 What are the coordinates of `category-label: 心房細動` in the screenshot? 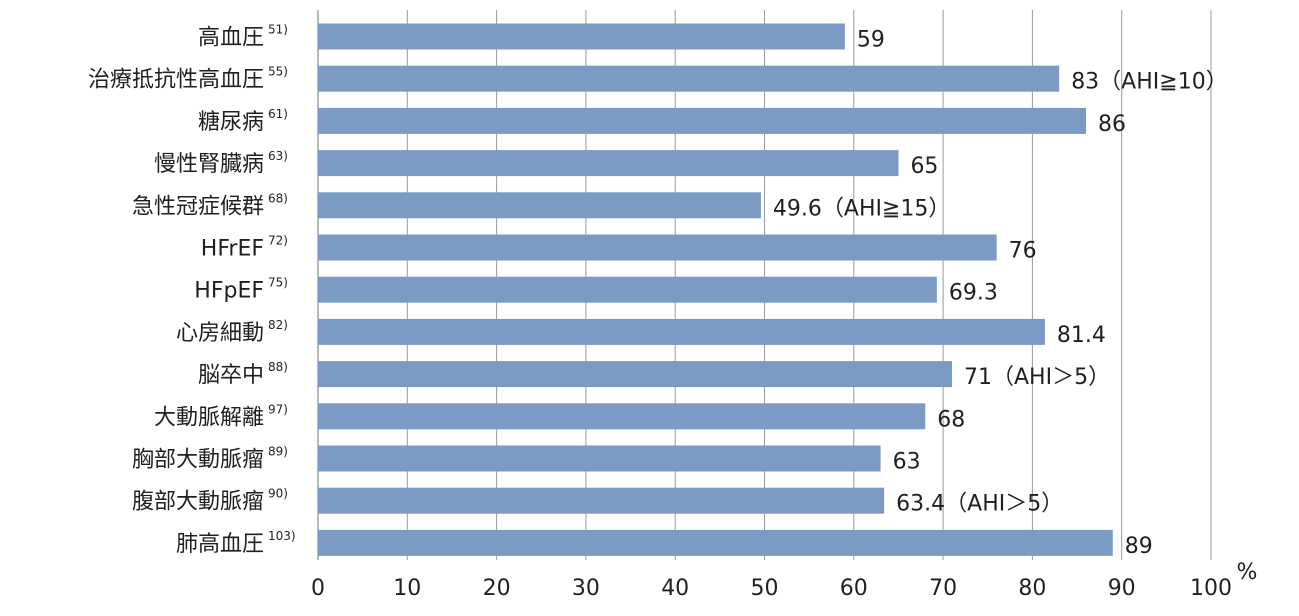 It's located at (220, 333).